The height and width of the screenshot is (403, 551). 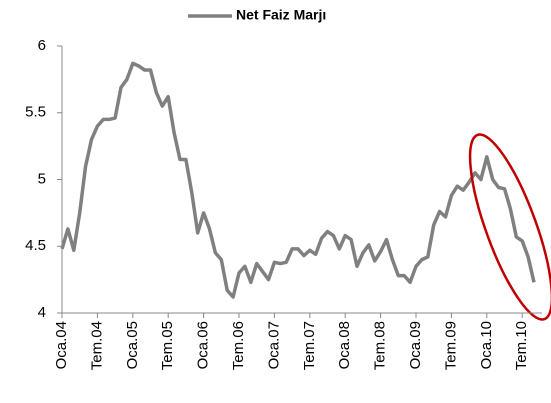 I want to click on x-tick-label: Oca.08, so click(x=344, y=345).